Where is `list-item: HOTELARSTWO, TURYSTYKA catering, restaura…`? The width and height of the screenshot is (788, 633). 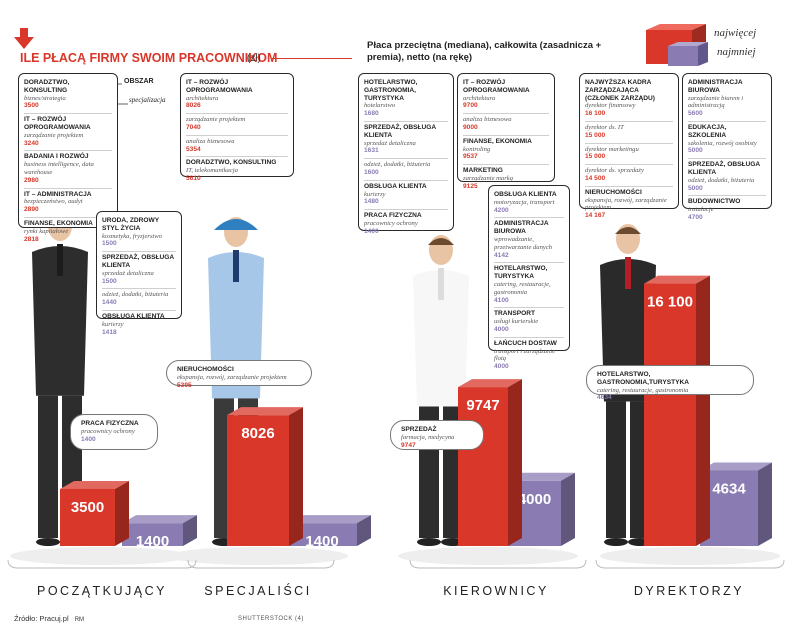
list-item: HOTELARSTWO, TURYSTYKA catering, restaura… is located at coordinates (529, 286).